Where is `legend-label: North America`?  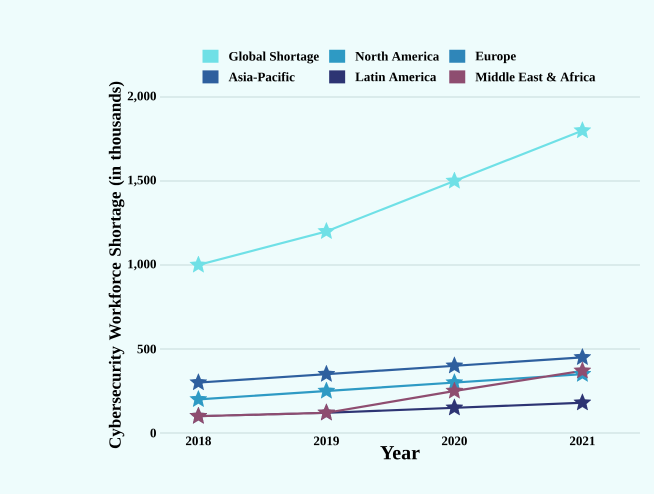 legend-label: North America is located at coordinates (397, 56).